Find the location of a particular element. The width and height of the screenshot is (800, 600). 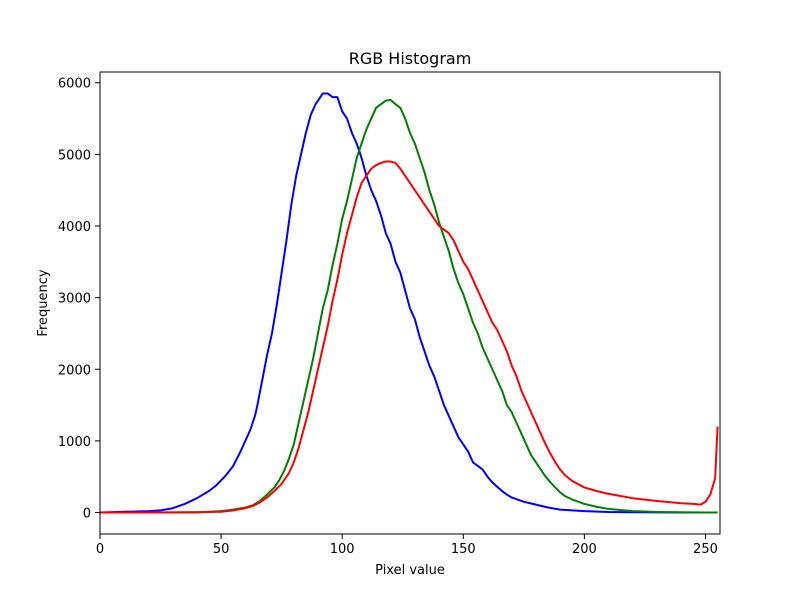

y-axis: 0 1000 2000 3000 4000 5000 6000 is located at coordinates (79, 299).